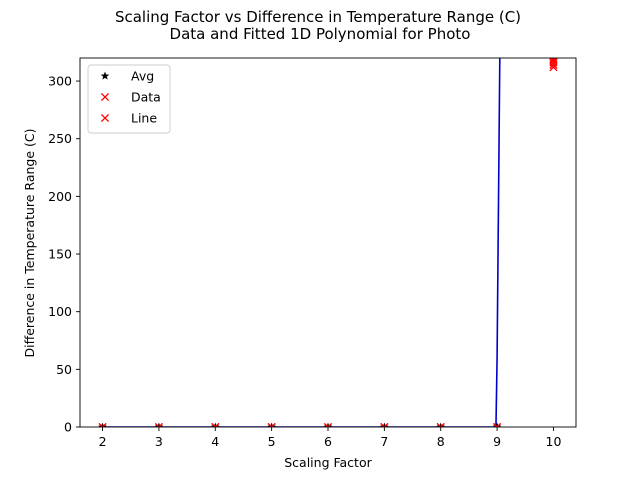 This screenshot has width=640, height=484. I want to click on x-tick-label: 7, so click(384, 441).